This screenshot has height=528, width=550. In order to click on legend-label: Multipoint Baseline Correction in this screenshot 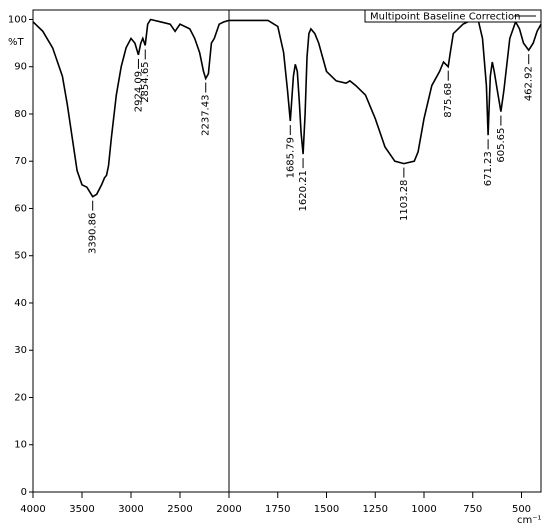, I will do `click(445, 17)`.